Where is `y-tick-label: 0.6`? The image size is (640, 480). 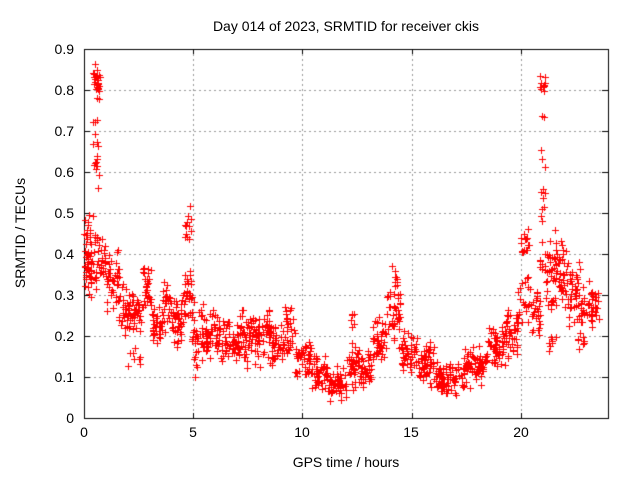 y-tick-label: 0.6 is located at coordinates (64, 172).